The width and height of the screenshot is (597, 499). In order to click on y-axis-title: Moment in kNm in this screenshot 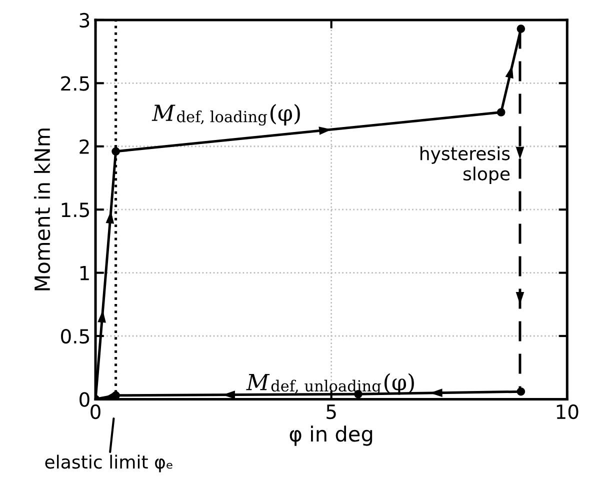, I will do `click(42, 209)`.